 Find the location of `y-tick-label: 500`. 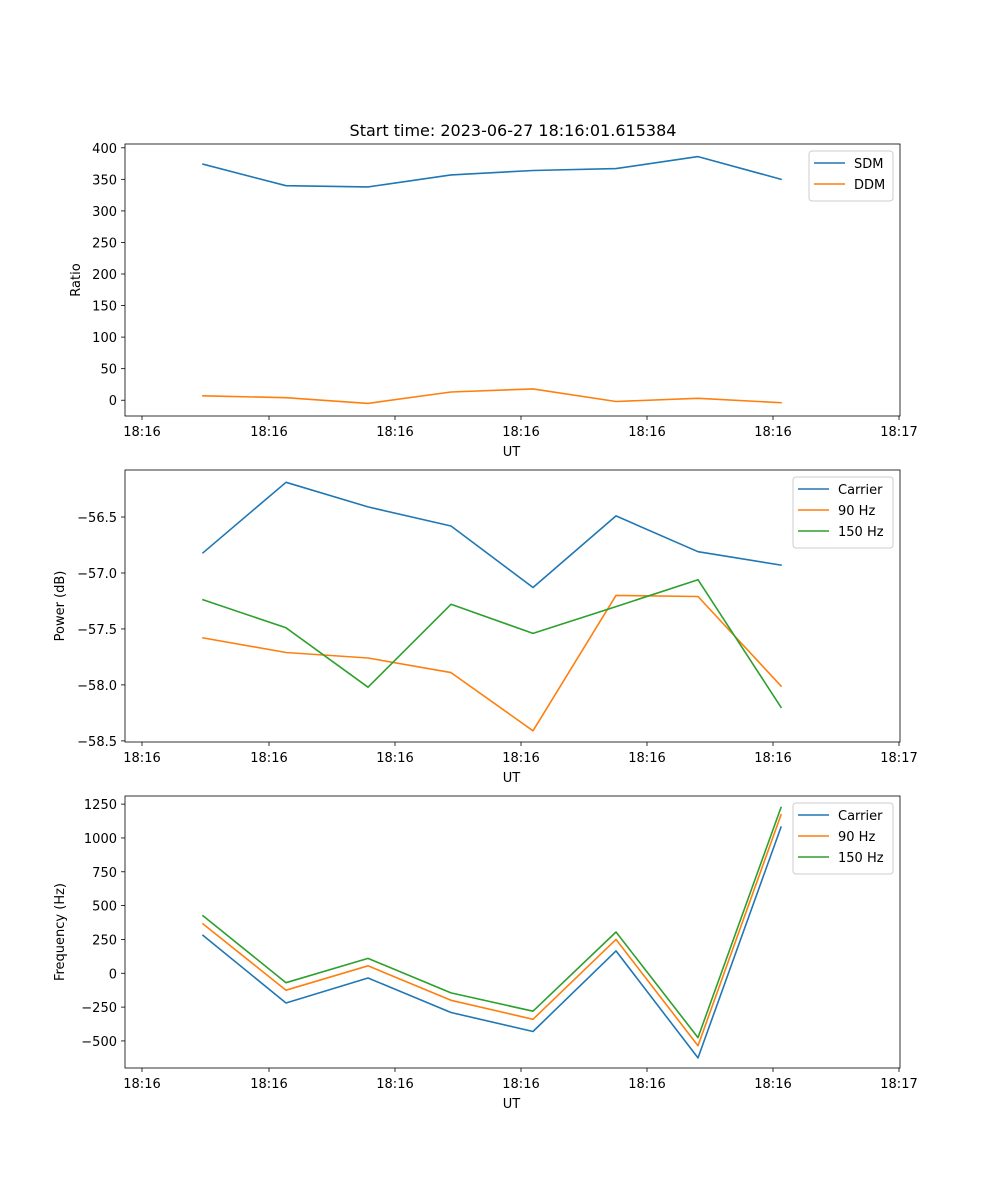

y-tick-label: 500 is located at coordinates (104, 907).